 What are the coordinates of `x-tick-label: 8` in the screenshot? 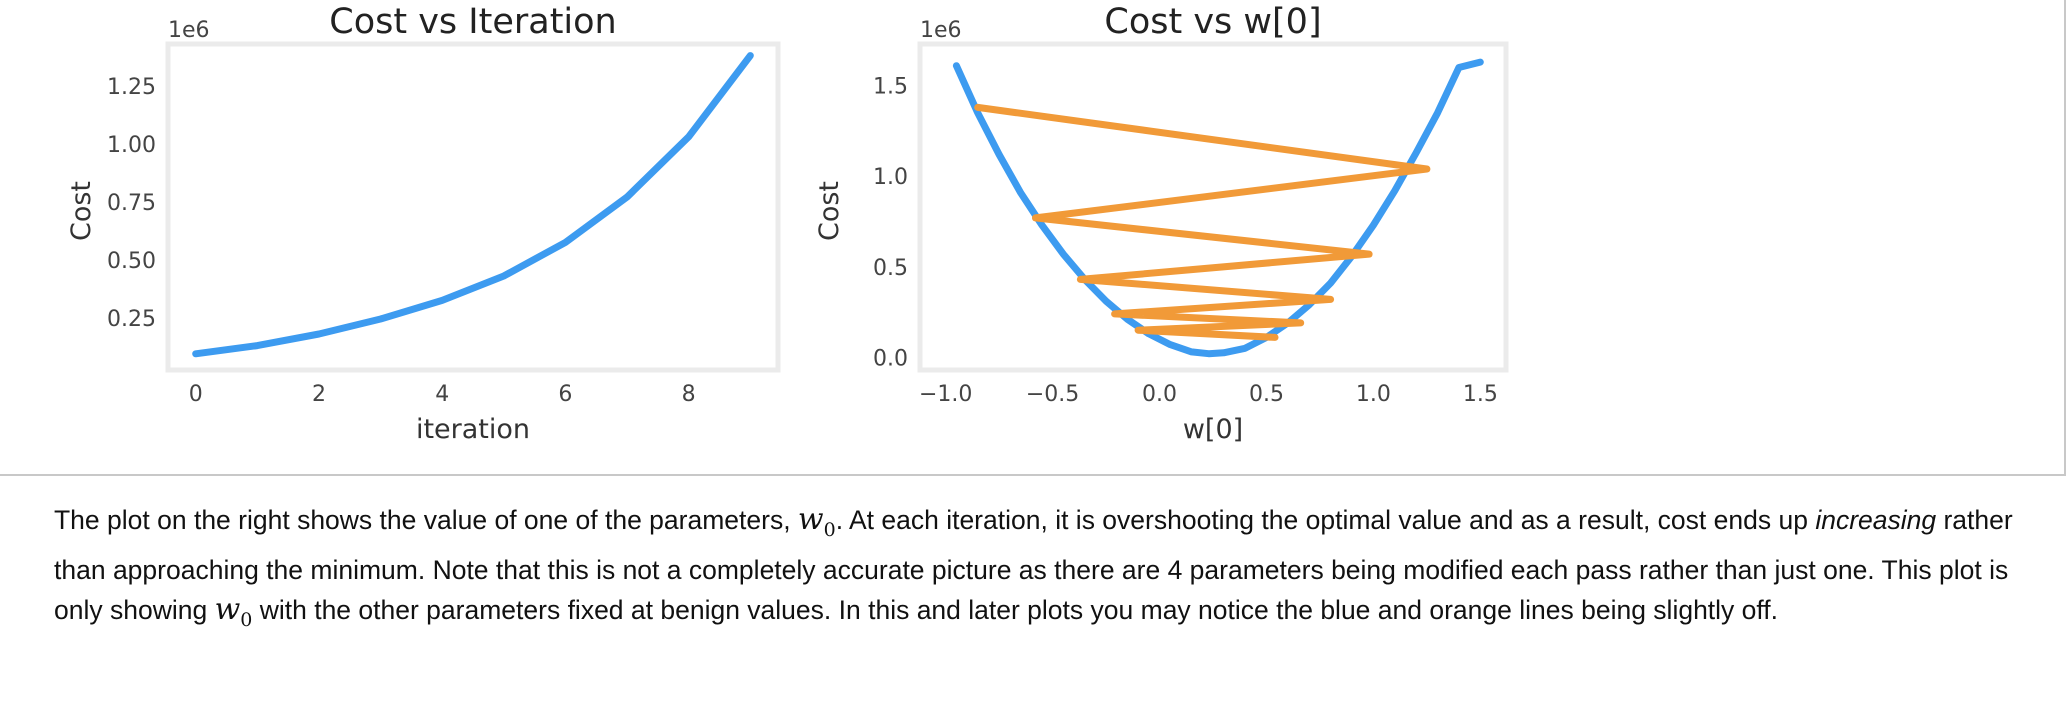 It's located at (689, 394).